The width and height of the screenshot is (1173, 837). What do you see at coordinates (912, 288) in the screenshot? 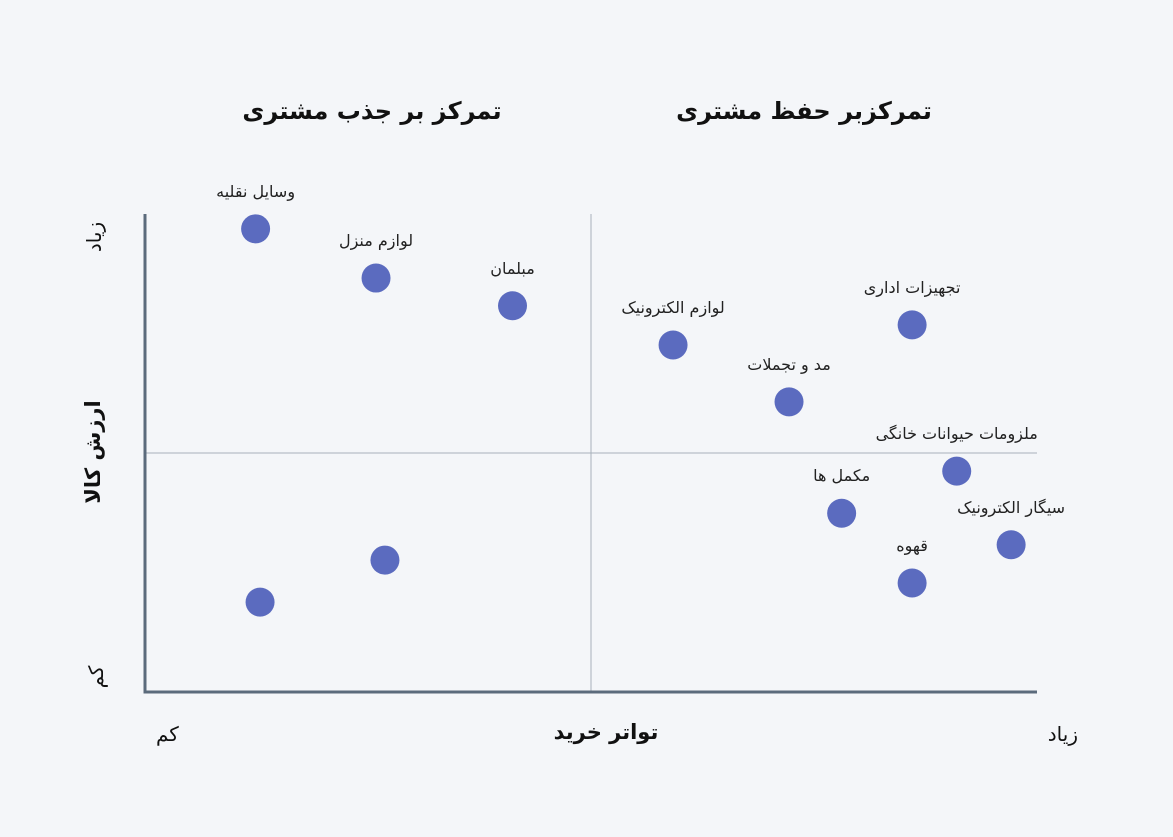
I see `data-point-label: تجهیزات اداری` at bounding box center [912, 288].